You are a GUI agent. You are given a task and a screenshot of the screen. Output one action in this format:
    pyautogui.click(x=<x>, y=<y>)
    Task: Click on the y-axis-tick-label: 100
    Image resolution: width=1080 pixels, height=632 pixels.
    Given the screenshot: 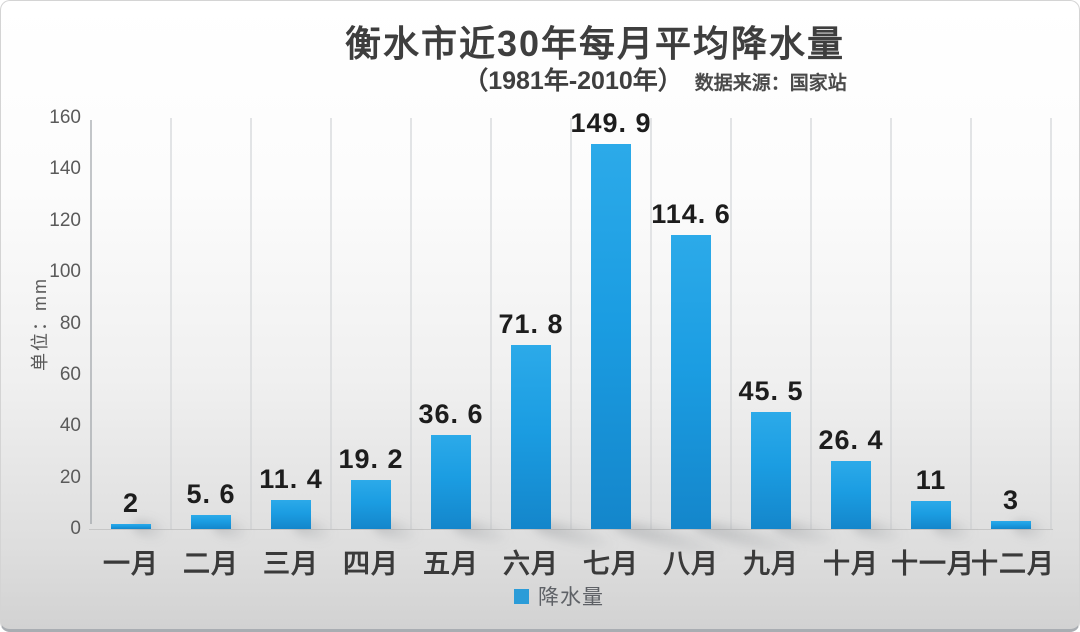 What is the action you would take?
    pyautogui.click(x=65, y=272)
    